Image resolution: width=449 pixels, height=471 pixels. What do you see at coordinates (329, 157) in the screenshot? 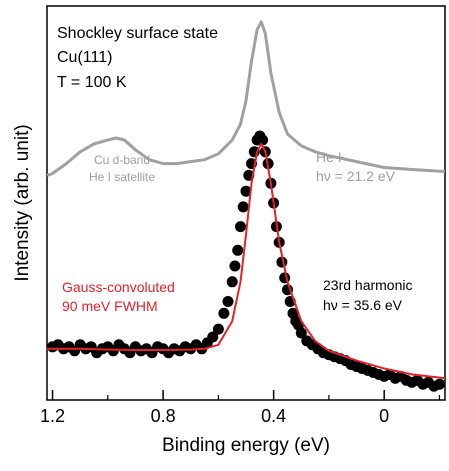
I see `he-label-line-1: He I` at bounding box center [329, 157].